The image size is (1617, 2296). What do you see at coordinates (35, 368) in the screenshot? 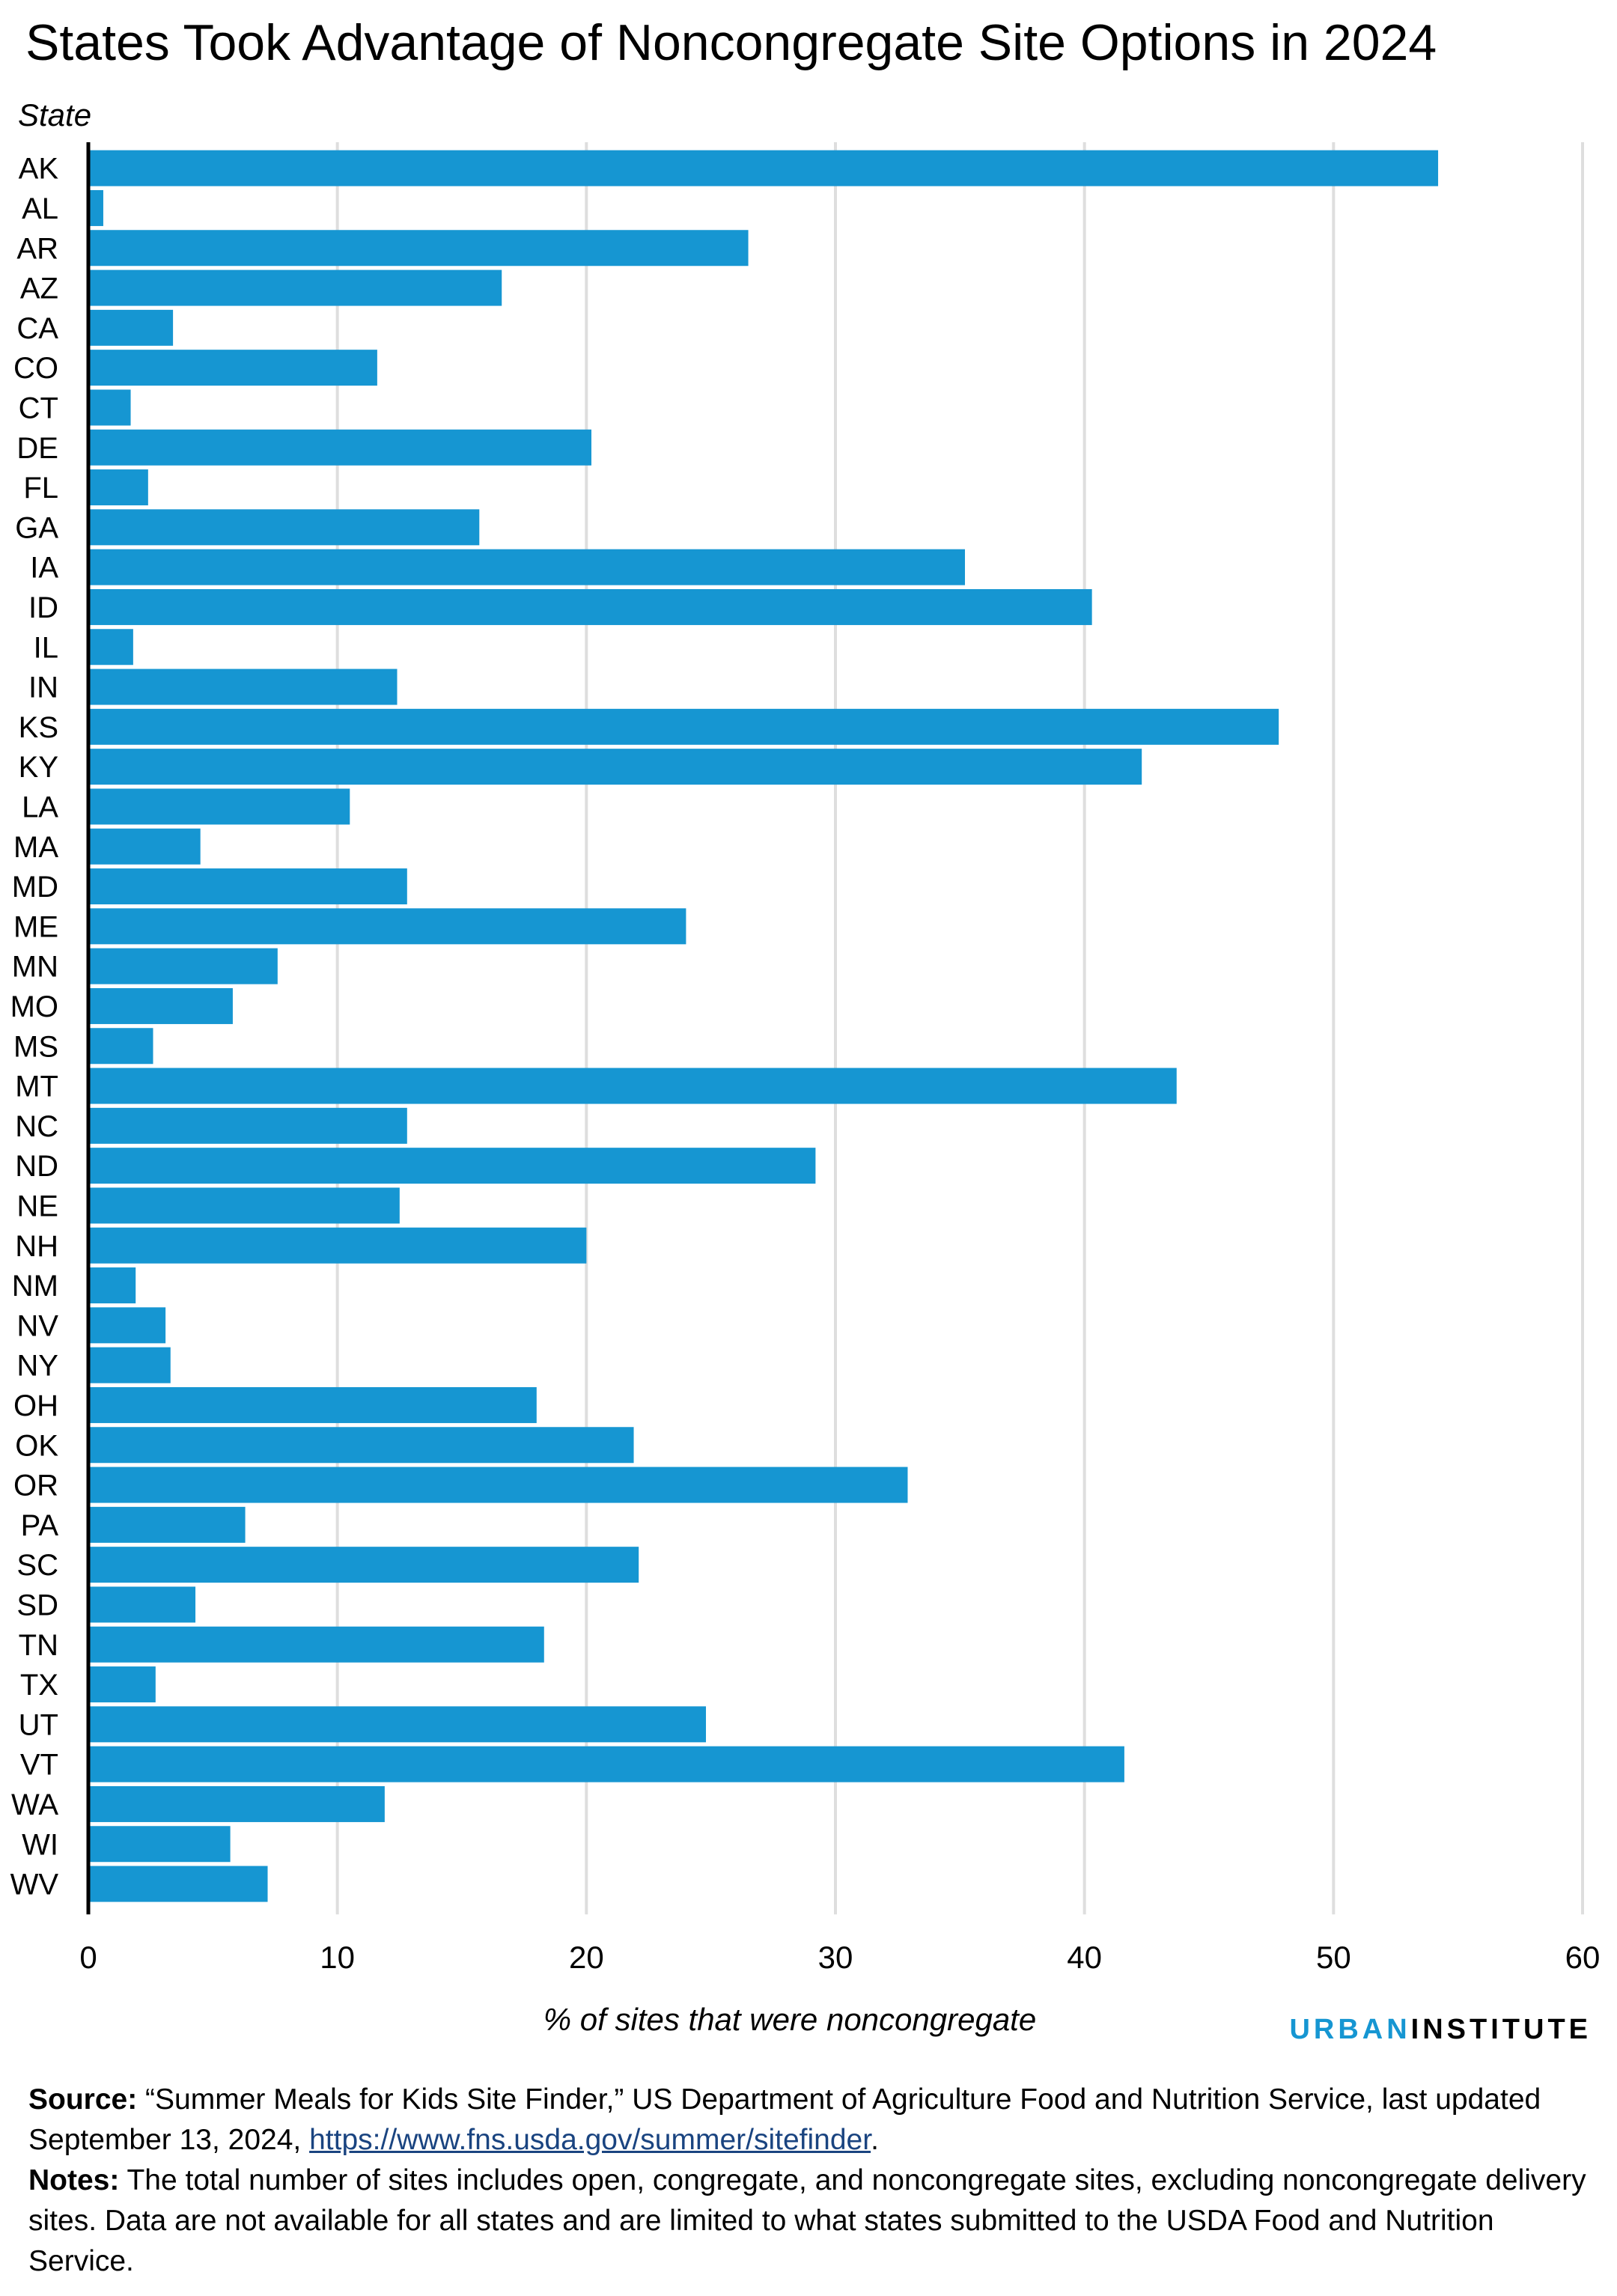
I see `category-label: CO` at bounding box center [35, 368].